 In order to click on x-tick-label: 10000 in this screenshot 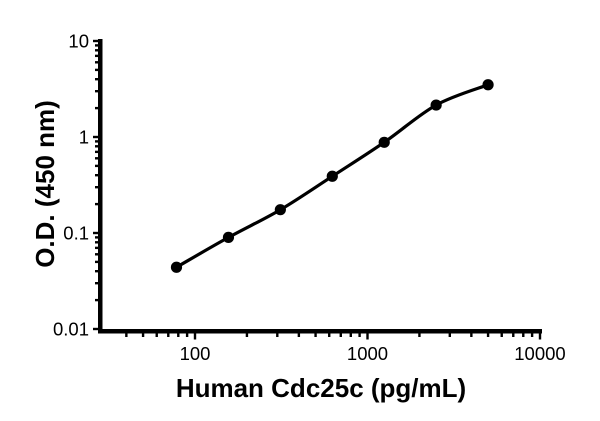, I will do `click(539, 353)`.